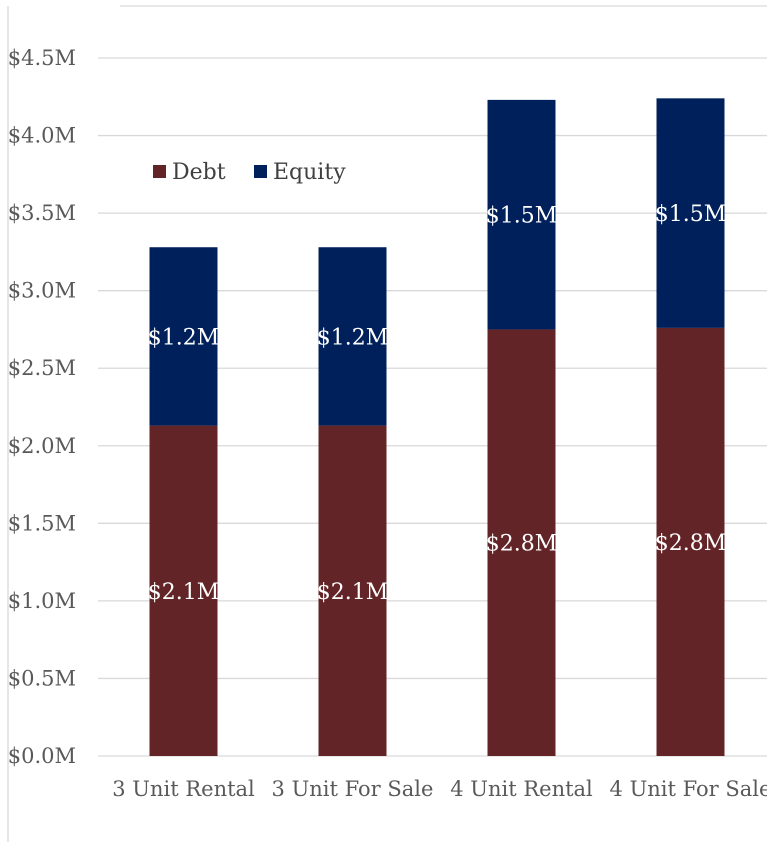 The height and width of the screenshot is (847, 767). Describe the element at coordinates (688, 789) in the screenshot. I see `x-category-label: 4 Unit For Sale` at that location.